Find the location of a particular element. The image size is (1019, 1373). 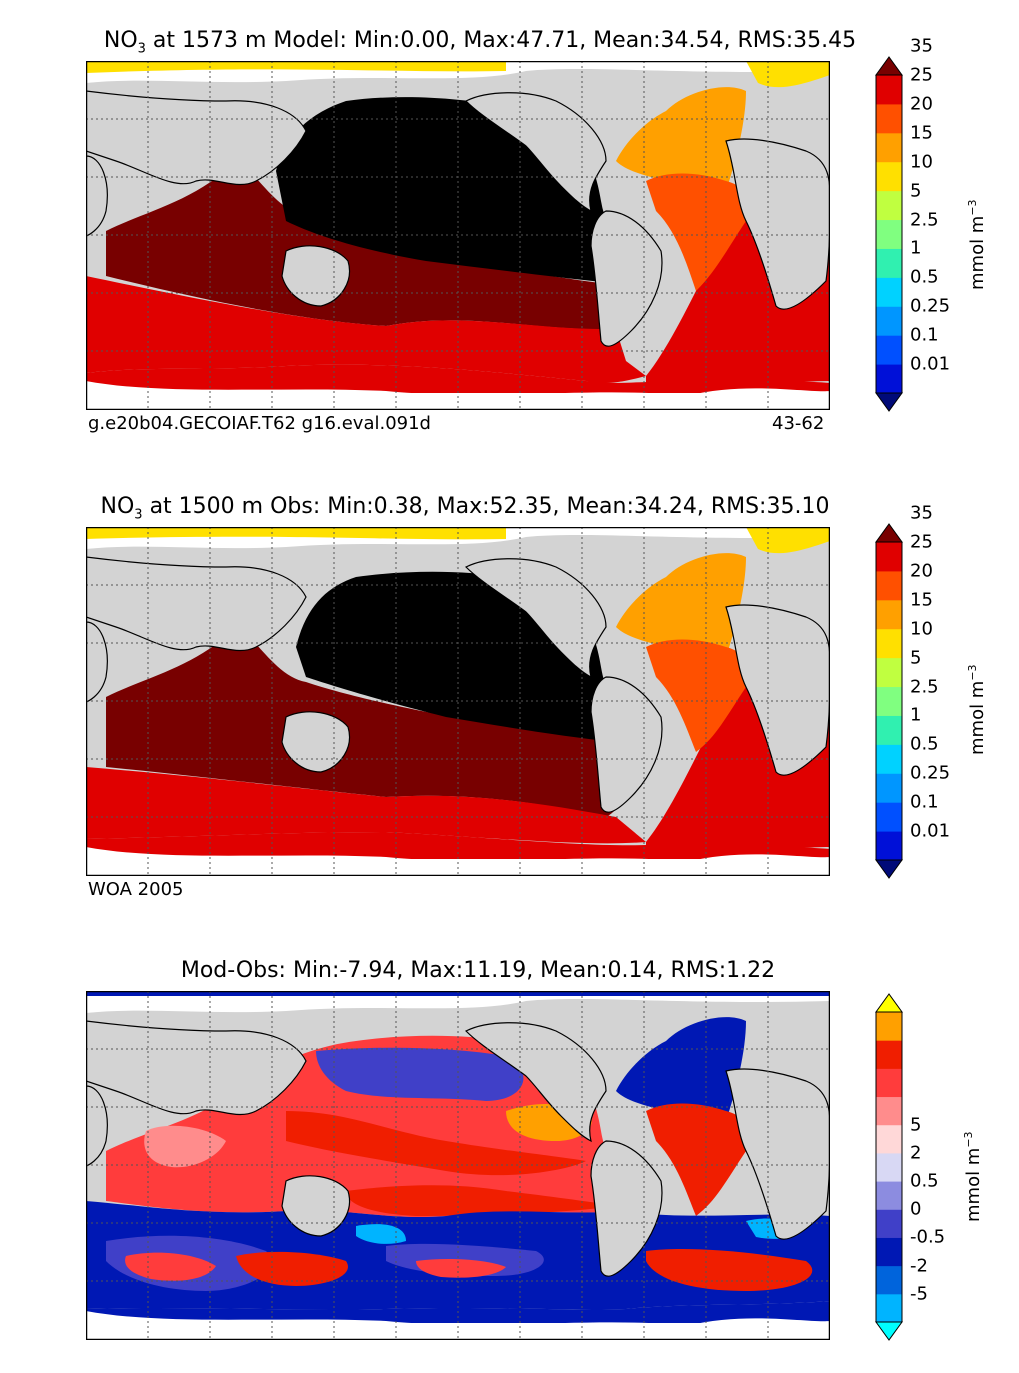

colorbar-tick-label: -2 is located at coordinates (919, 1266).